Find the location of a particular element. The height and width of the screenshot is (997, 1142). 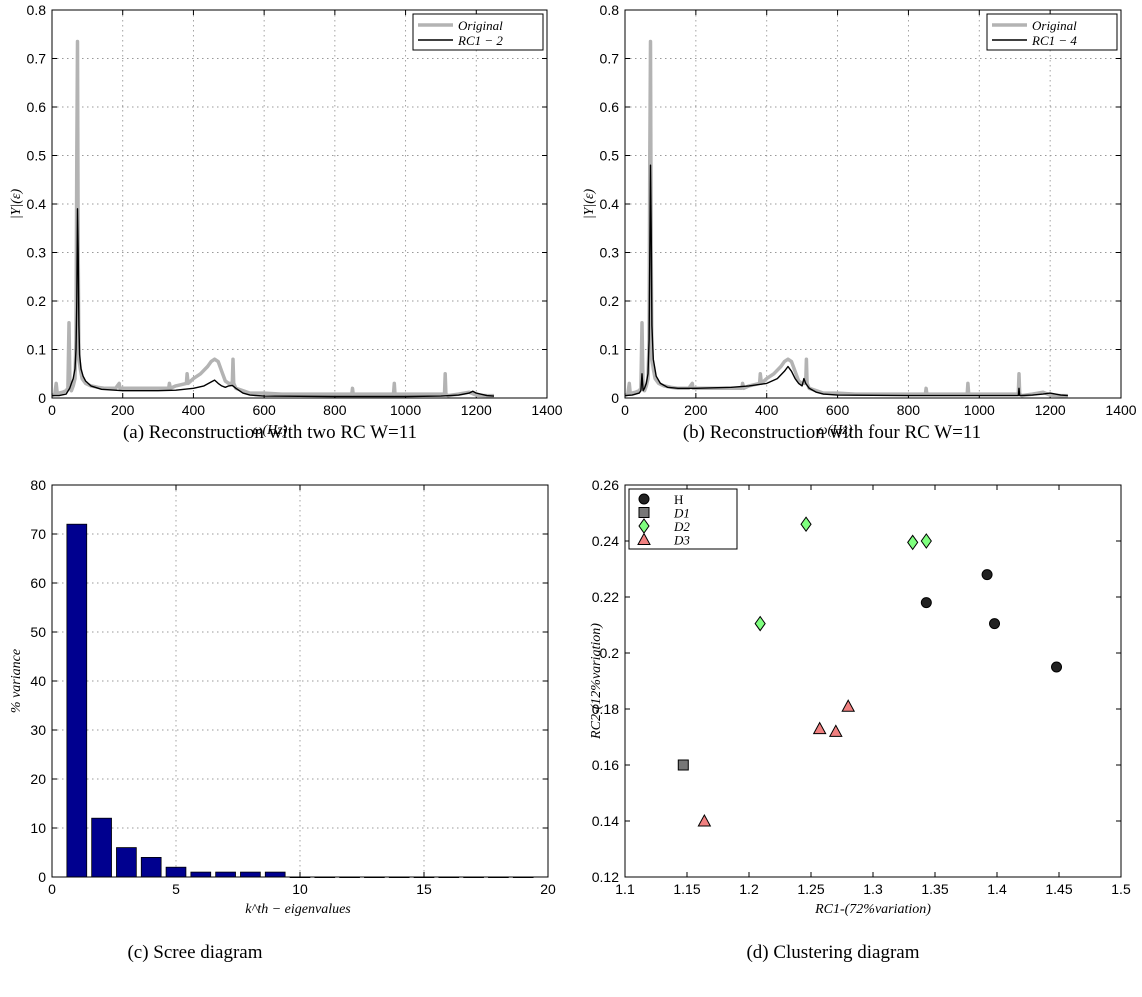

legend-label: D2 is located at coordinates (681, 526).